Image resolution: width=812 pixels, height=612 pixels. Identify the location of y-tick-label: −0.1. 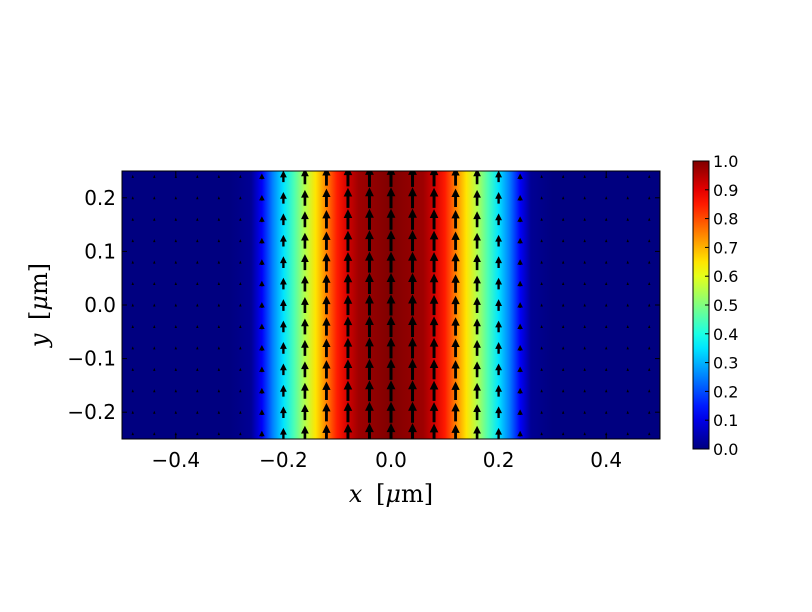
(91, 359).